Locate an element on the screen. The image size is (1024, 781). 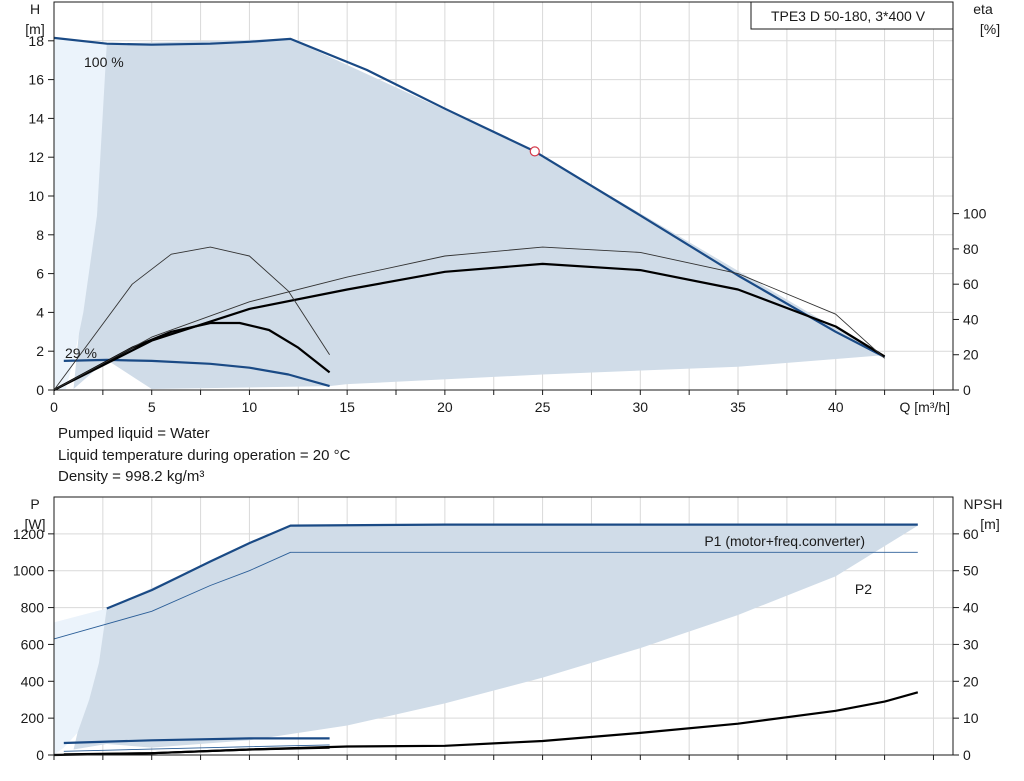
liquid-info-pumped: Pumped liquid = Water is located at coordinates (134, 433).